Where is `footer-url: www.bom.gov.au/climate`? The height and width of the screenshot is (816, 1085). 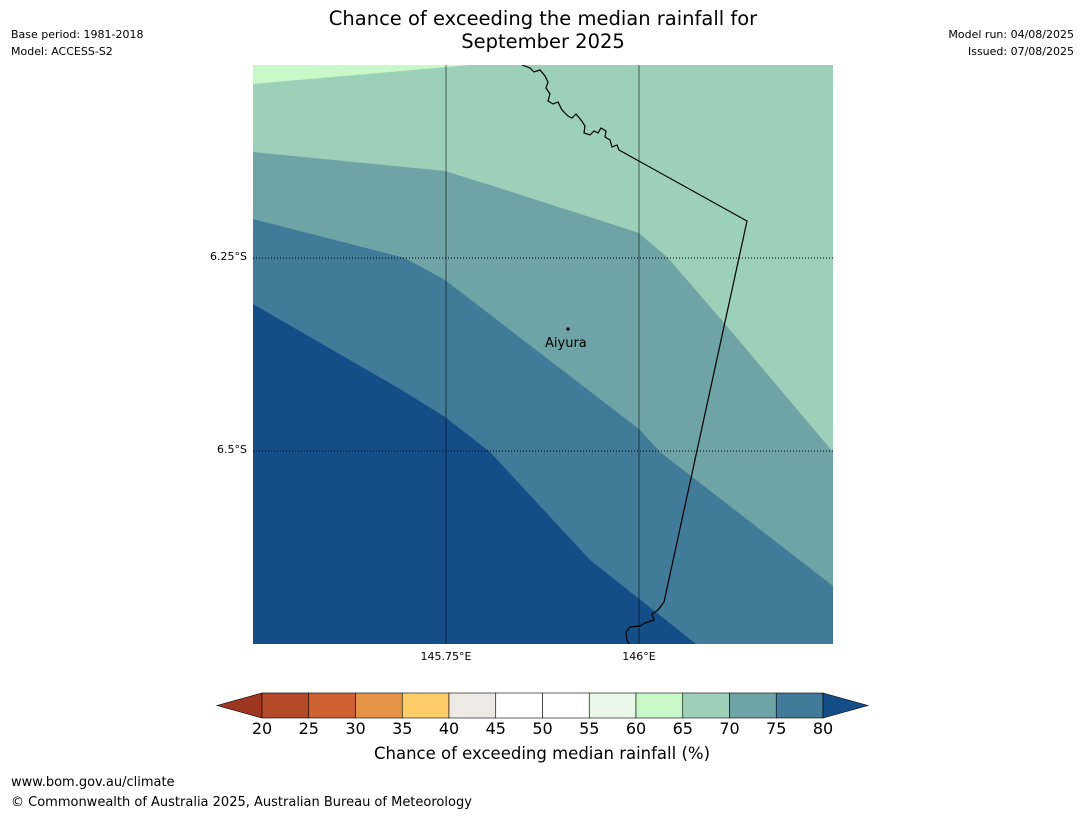 footer-url: www.bom.gov.au/climate is located at coordinates (93, 782).